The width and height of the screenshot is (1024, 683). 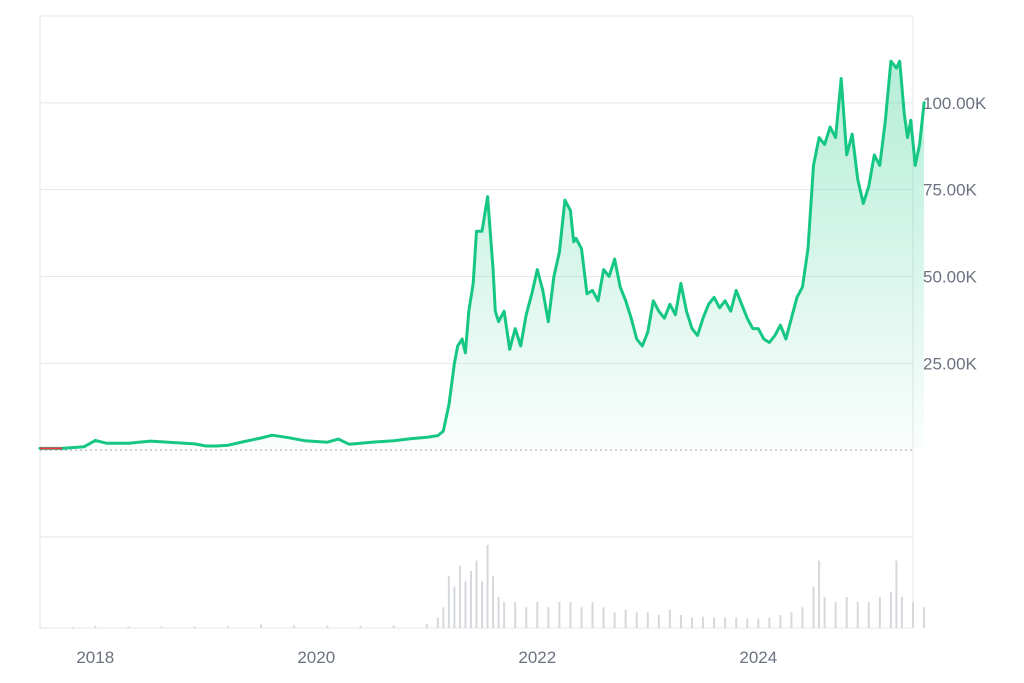 What do you see at coordinates (950, 277) in the screenshot?
I see `y-tick-label: 50.00K` at bounding box center [950, 277].